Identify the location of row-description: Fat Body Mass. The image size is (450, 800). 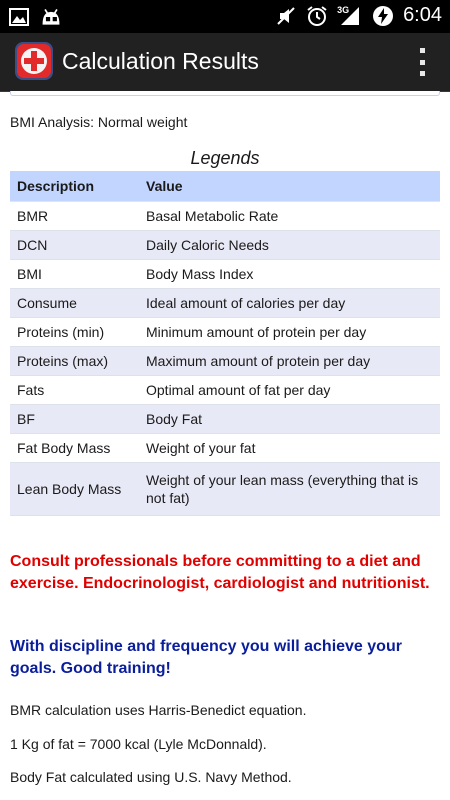
(74, 448).